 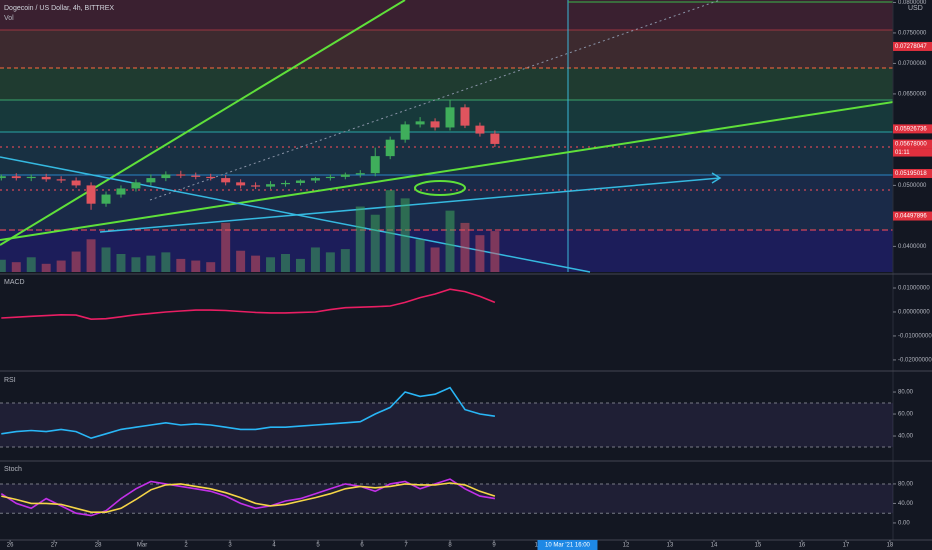 What do you see at coordinates (714, 546) in the screenshot?
I see `x-tick-label: 14` at bounding box center [714, 546].